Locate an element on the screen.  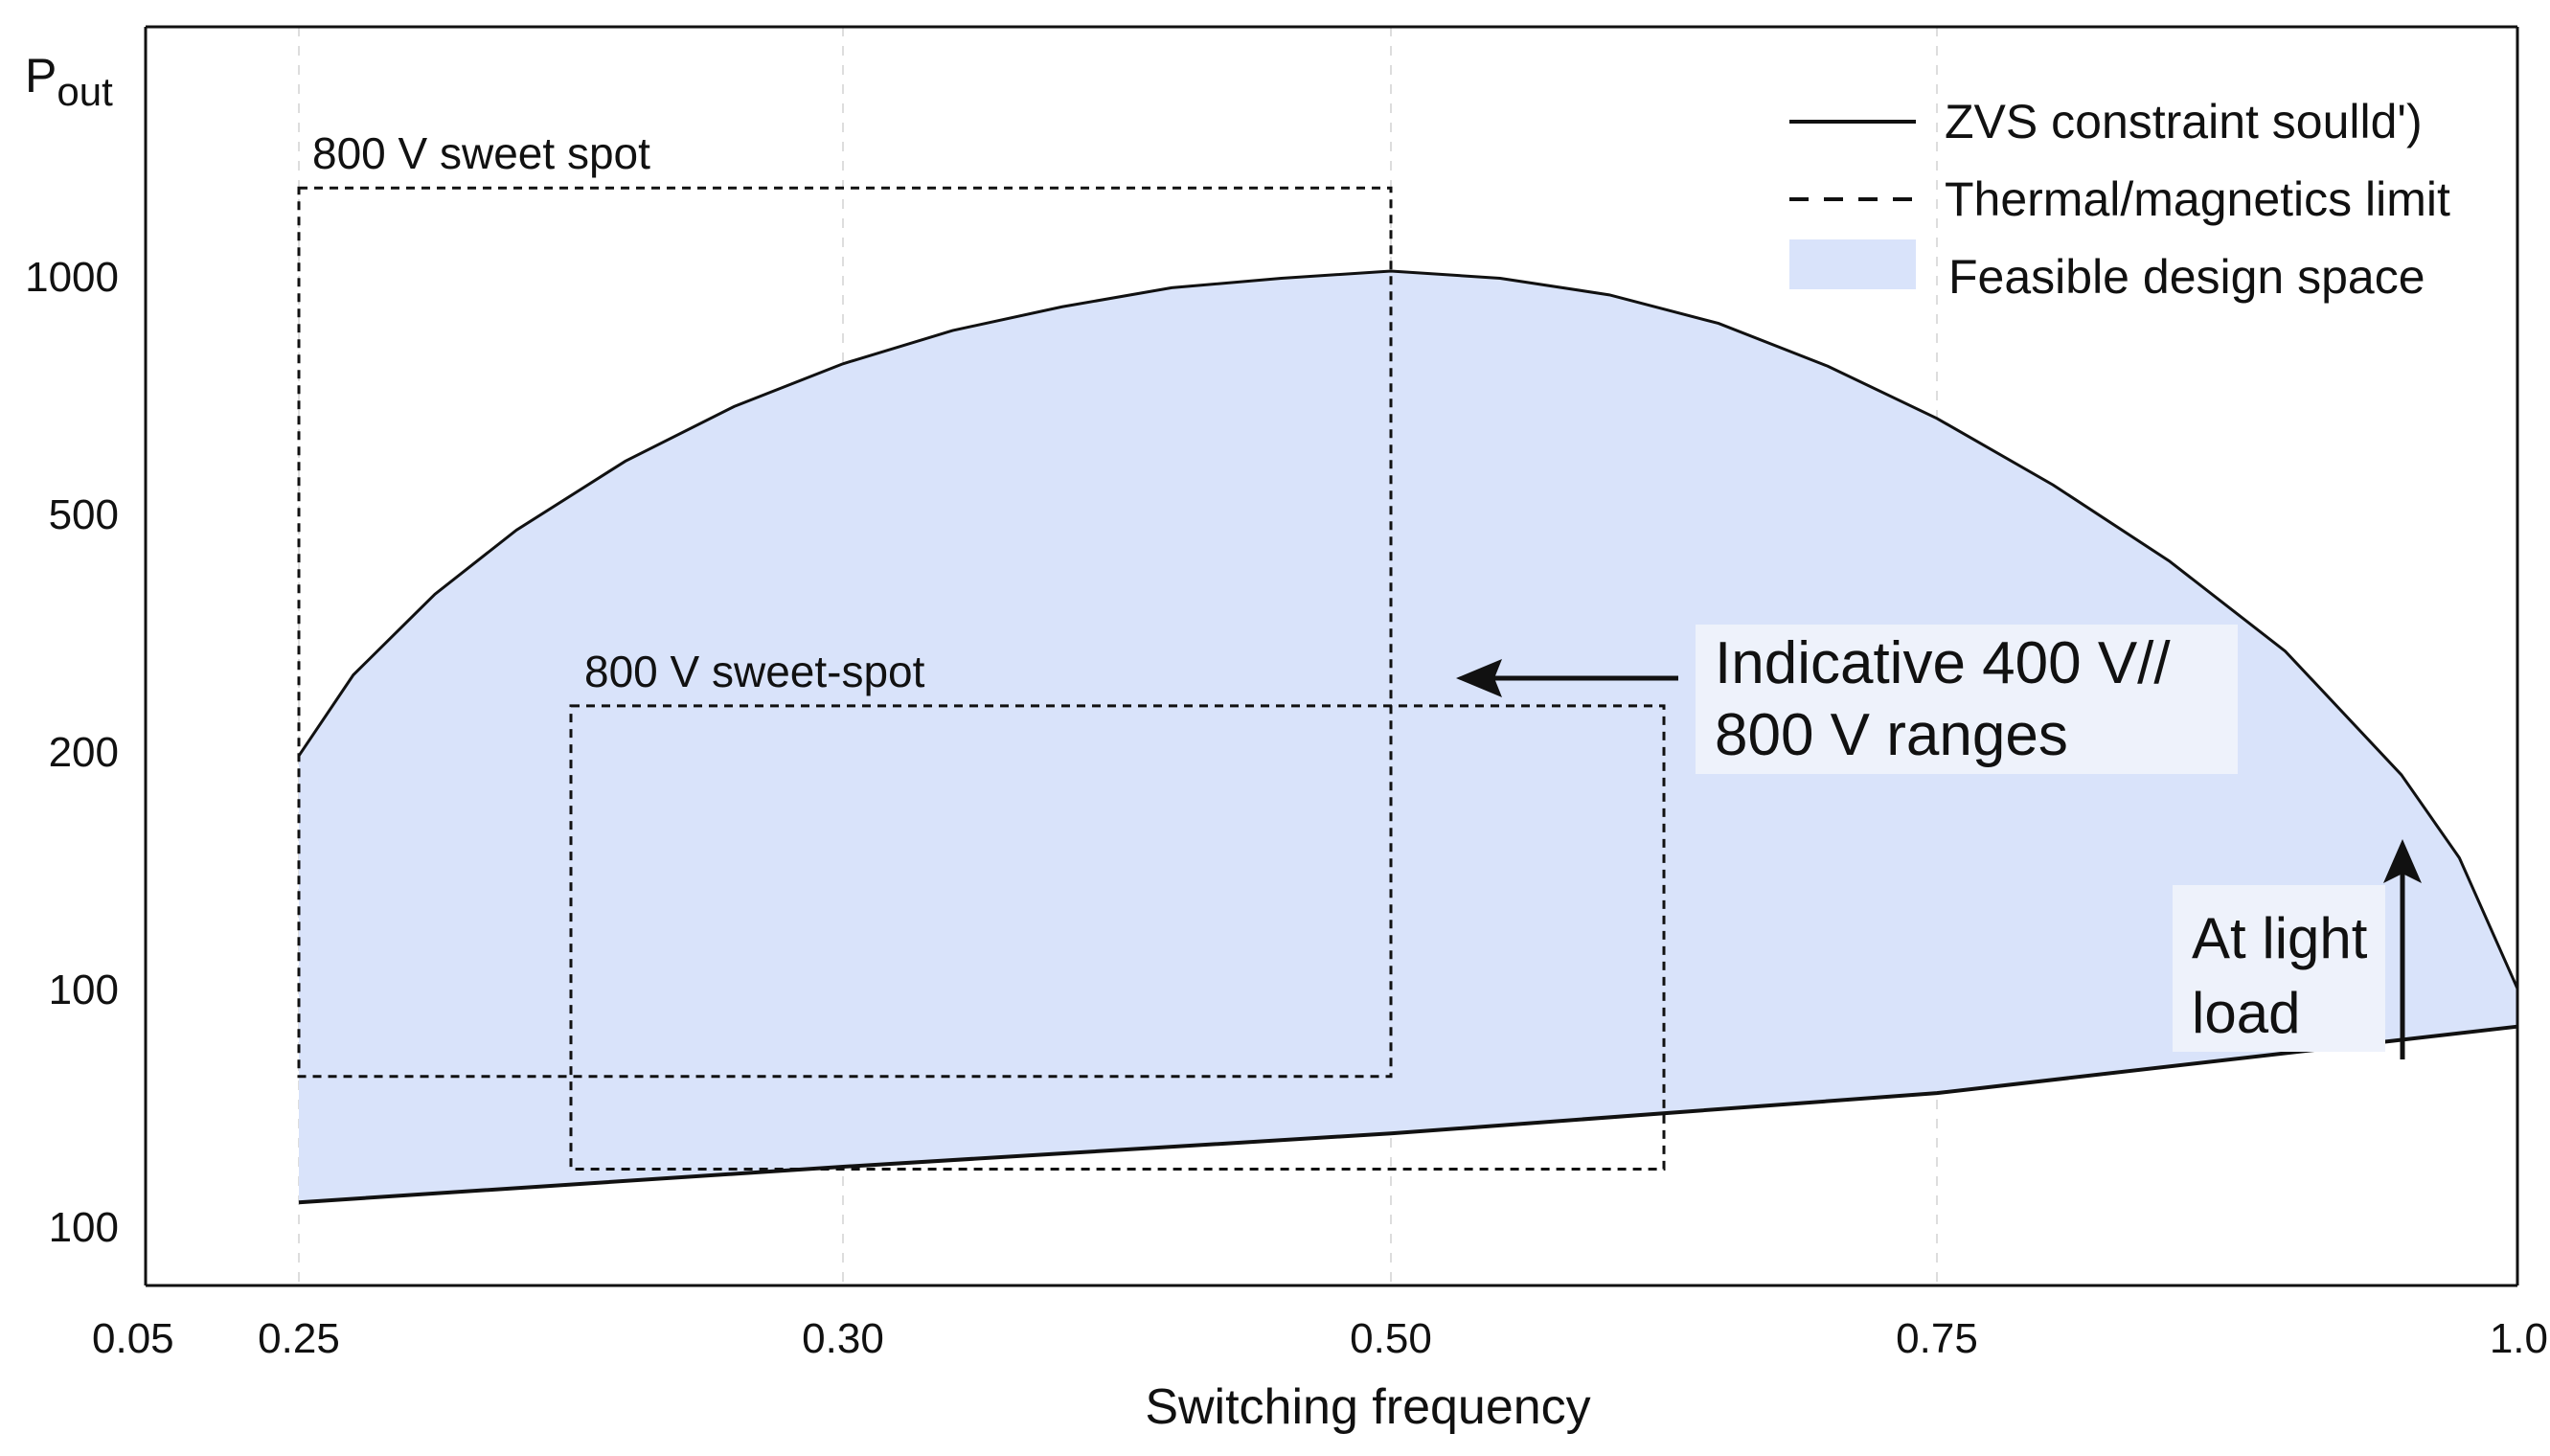
annotation-indicative-line-2: 800 V ranges is located at coordinates (1891, 735).